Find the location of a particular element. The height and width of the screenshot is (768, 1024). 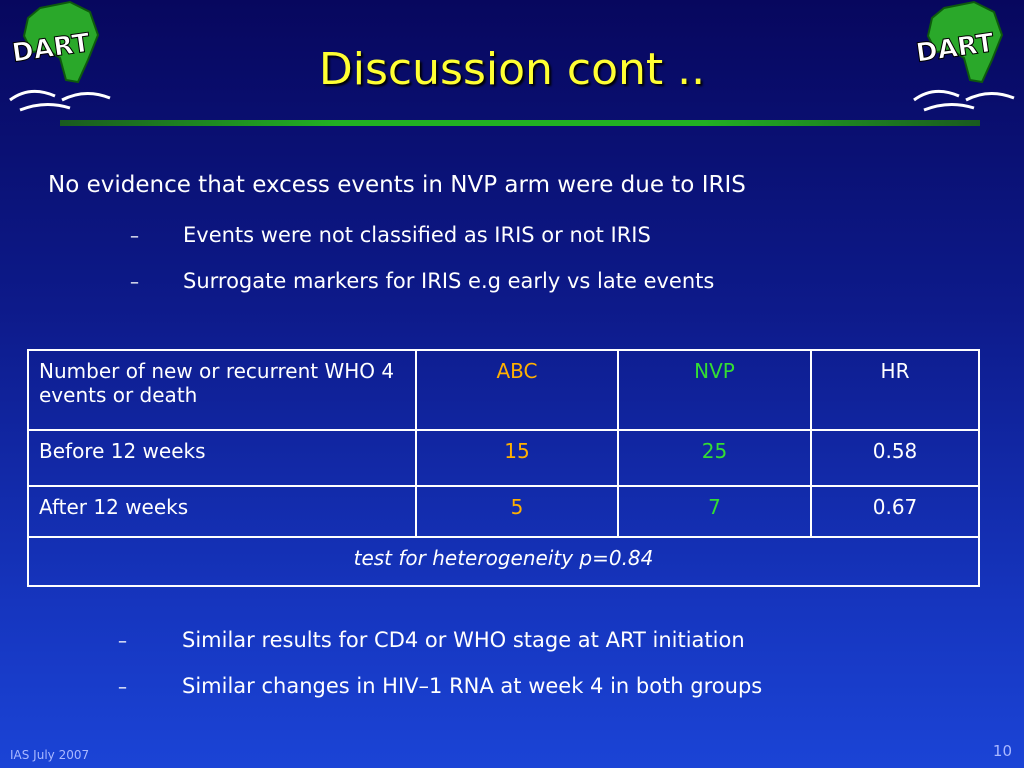

row: Before 12 weeks 15 25 0.58 is located at coordinates (503, 458).